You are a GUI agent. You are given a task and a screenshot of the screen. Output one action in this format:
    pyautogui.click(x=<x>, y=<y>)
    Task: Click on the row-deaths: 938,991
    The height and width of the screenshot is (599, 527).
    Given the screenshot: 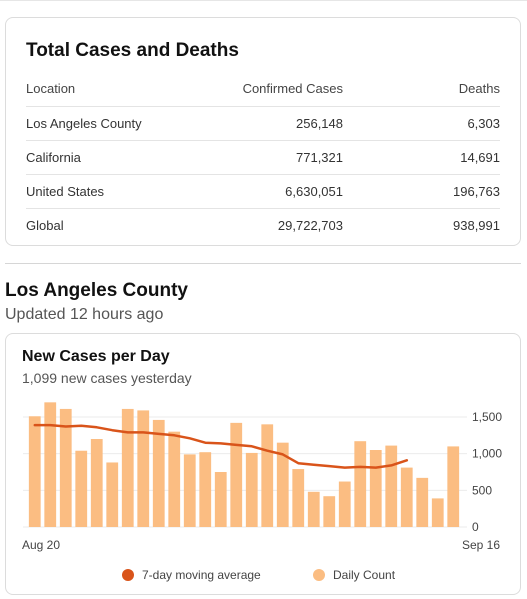 What is the action you would take?
    pyautogui.click(x=421, y=224)
    